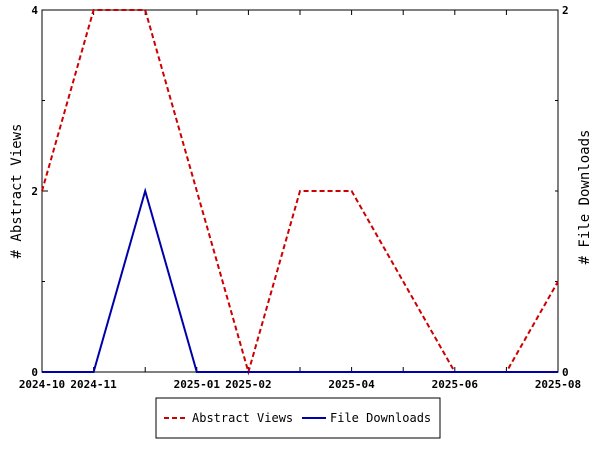 The height and width of the screenshot is (450, 600). What do you see at coordinates (34, 10) in the screenshot?
I see `left-y-tick-label: 4` at bounding box center [34, 10].